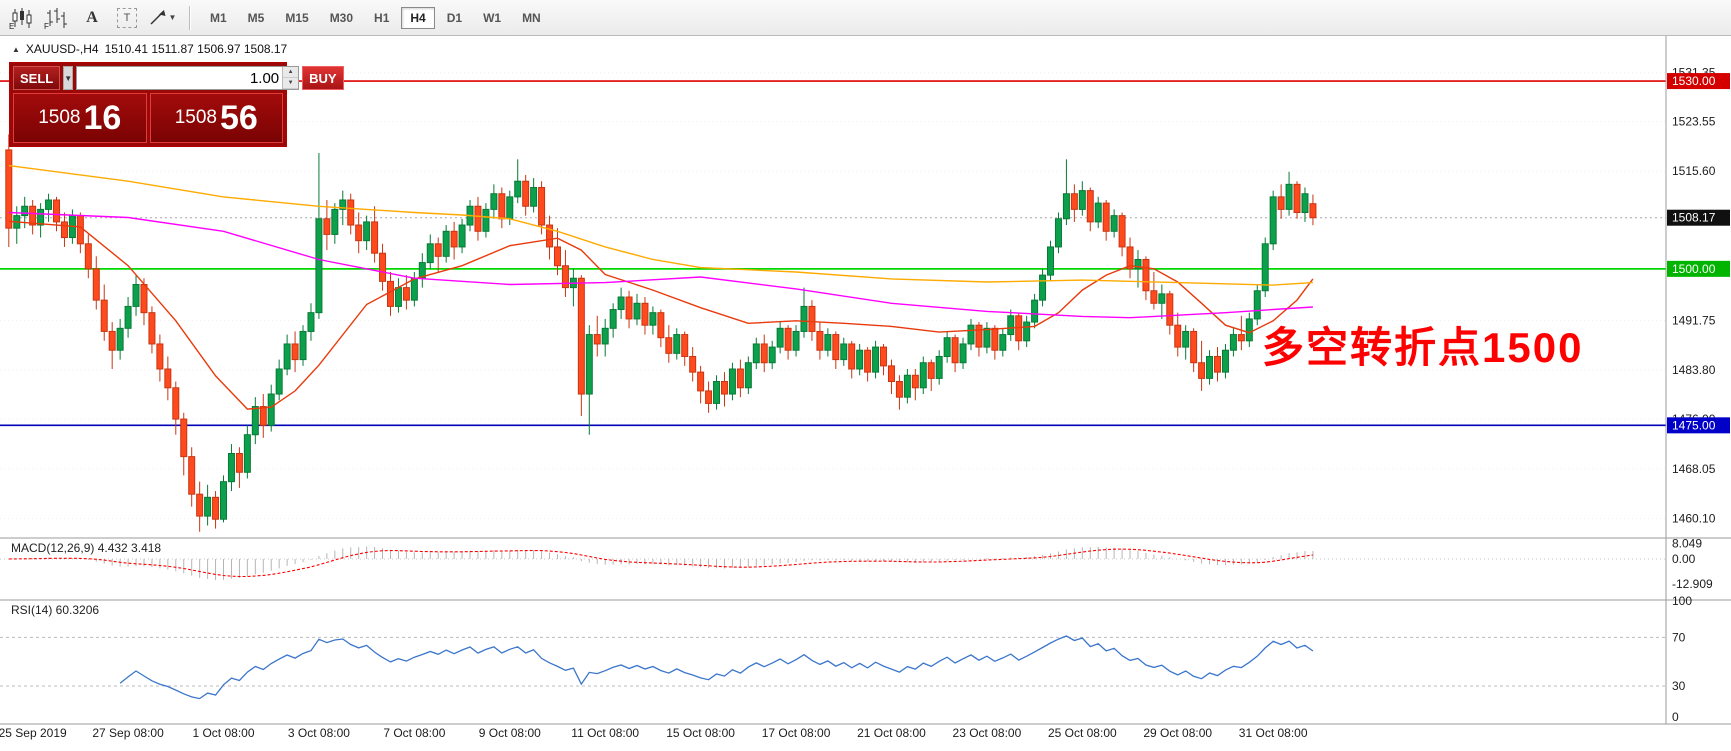 This screenshot has height=751, width=1731. I want to click on svg-text: 1508.17, so click(1694, 218).